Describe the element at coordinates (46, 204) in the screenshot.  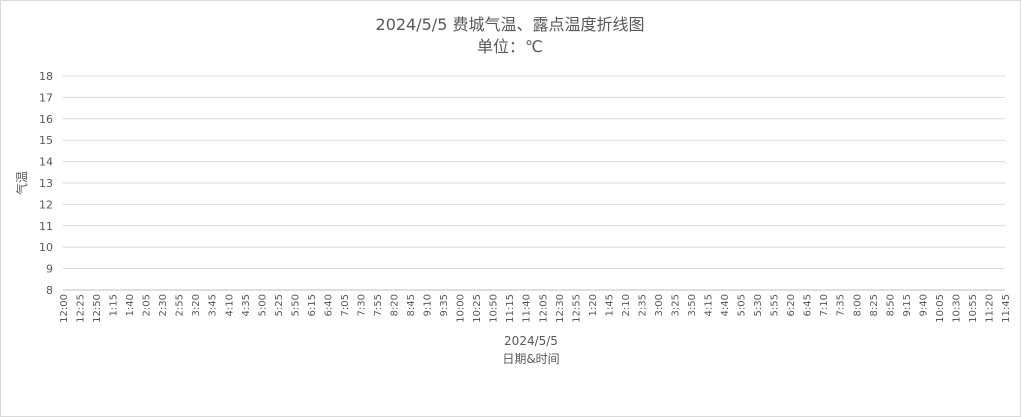
I see `y-tick-label: 12` at that location.